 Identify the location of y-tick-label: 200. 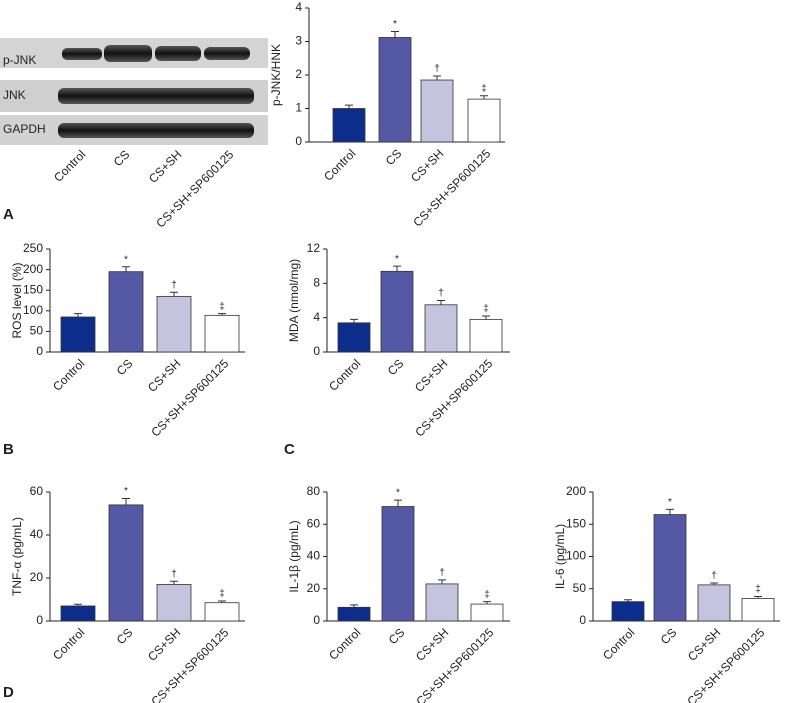
(576, 491).